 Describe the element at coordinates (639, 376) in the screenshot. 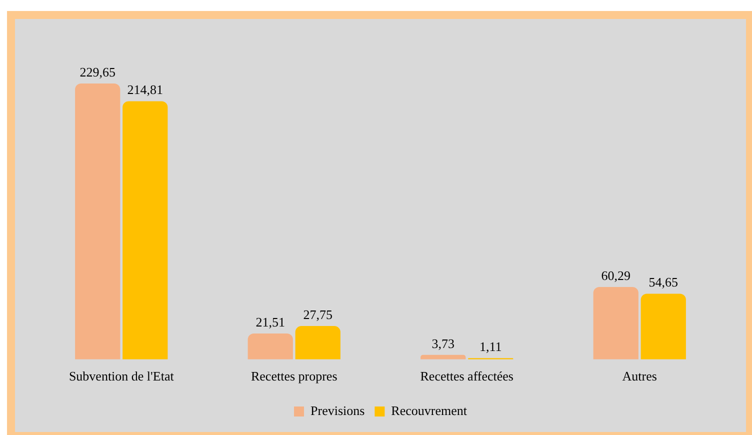

I see `x-tick-label: Autres` at that location.